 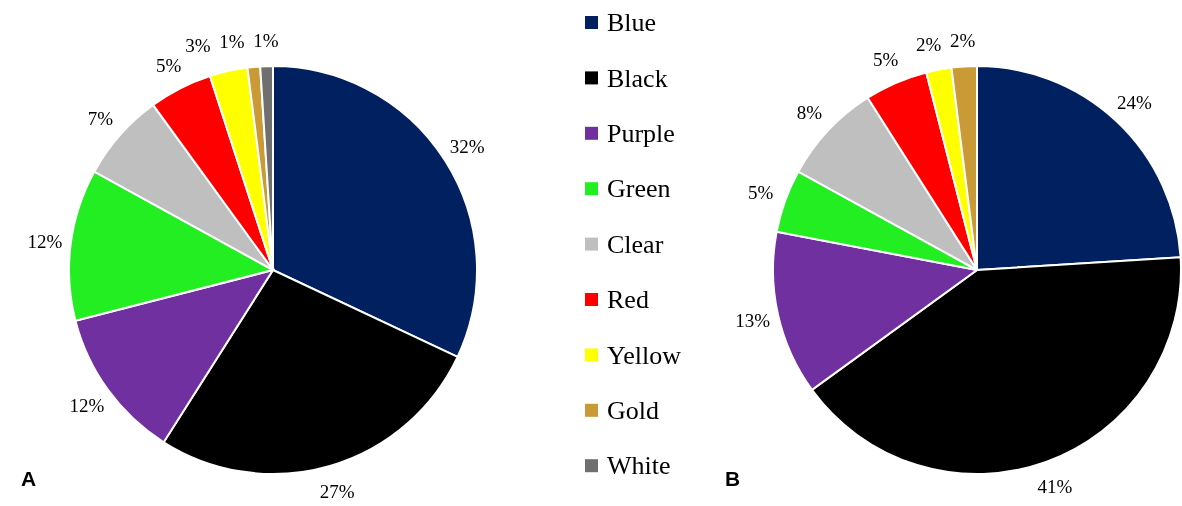 What do you see at coordinates (644, 355) in the screenshot?
I see `legend-label: Yellow` at bounding box center [644, 355].